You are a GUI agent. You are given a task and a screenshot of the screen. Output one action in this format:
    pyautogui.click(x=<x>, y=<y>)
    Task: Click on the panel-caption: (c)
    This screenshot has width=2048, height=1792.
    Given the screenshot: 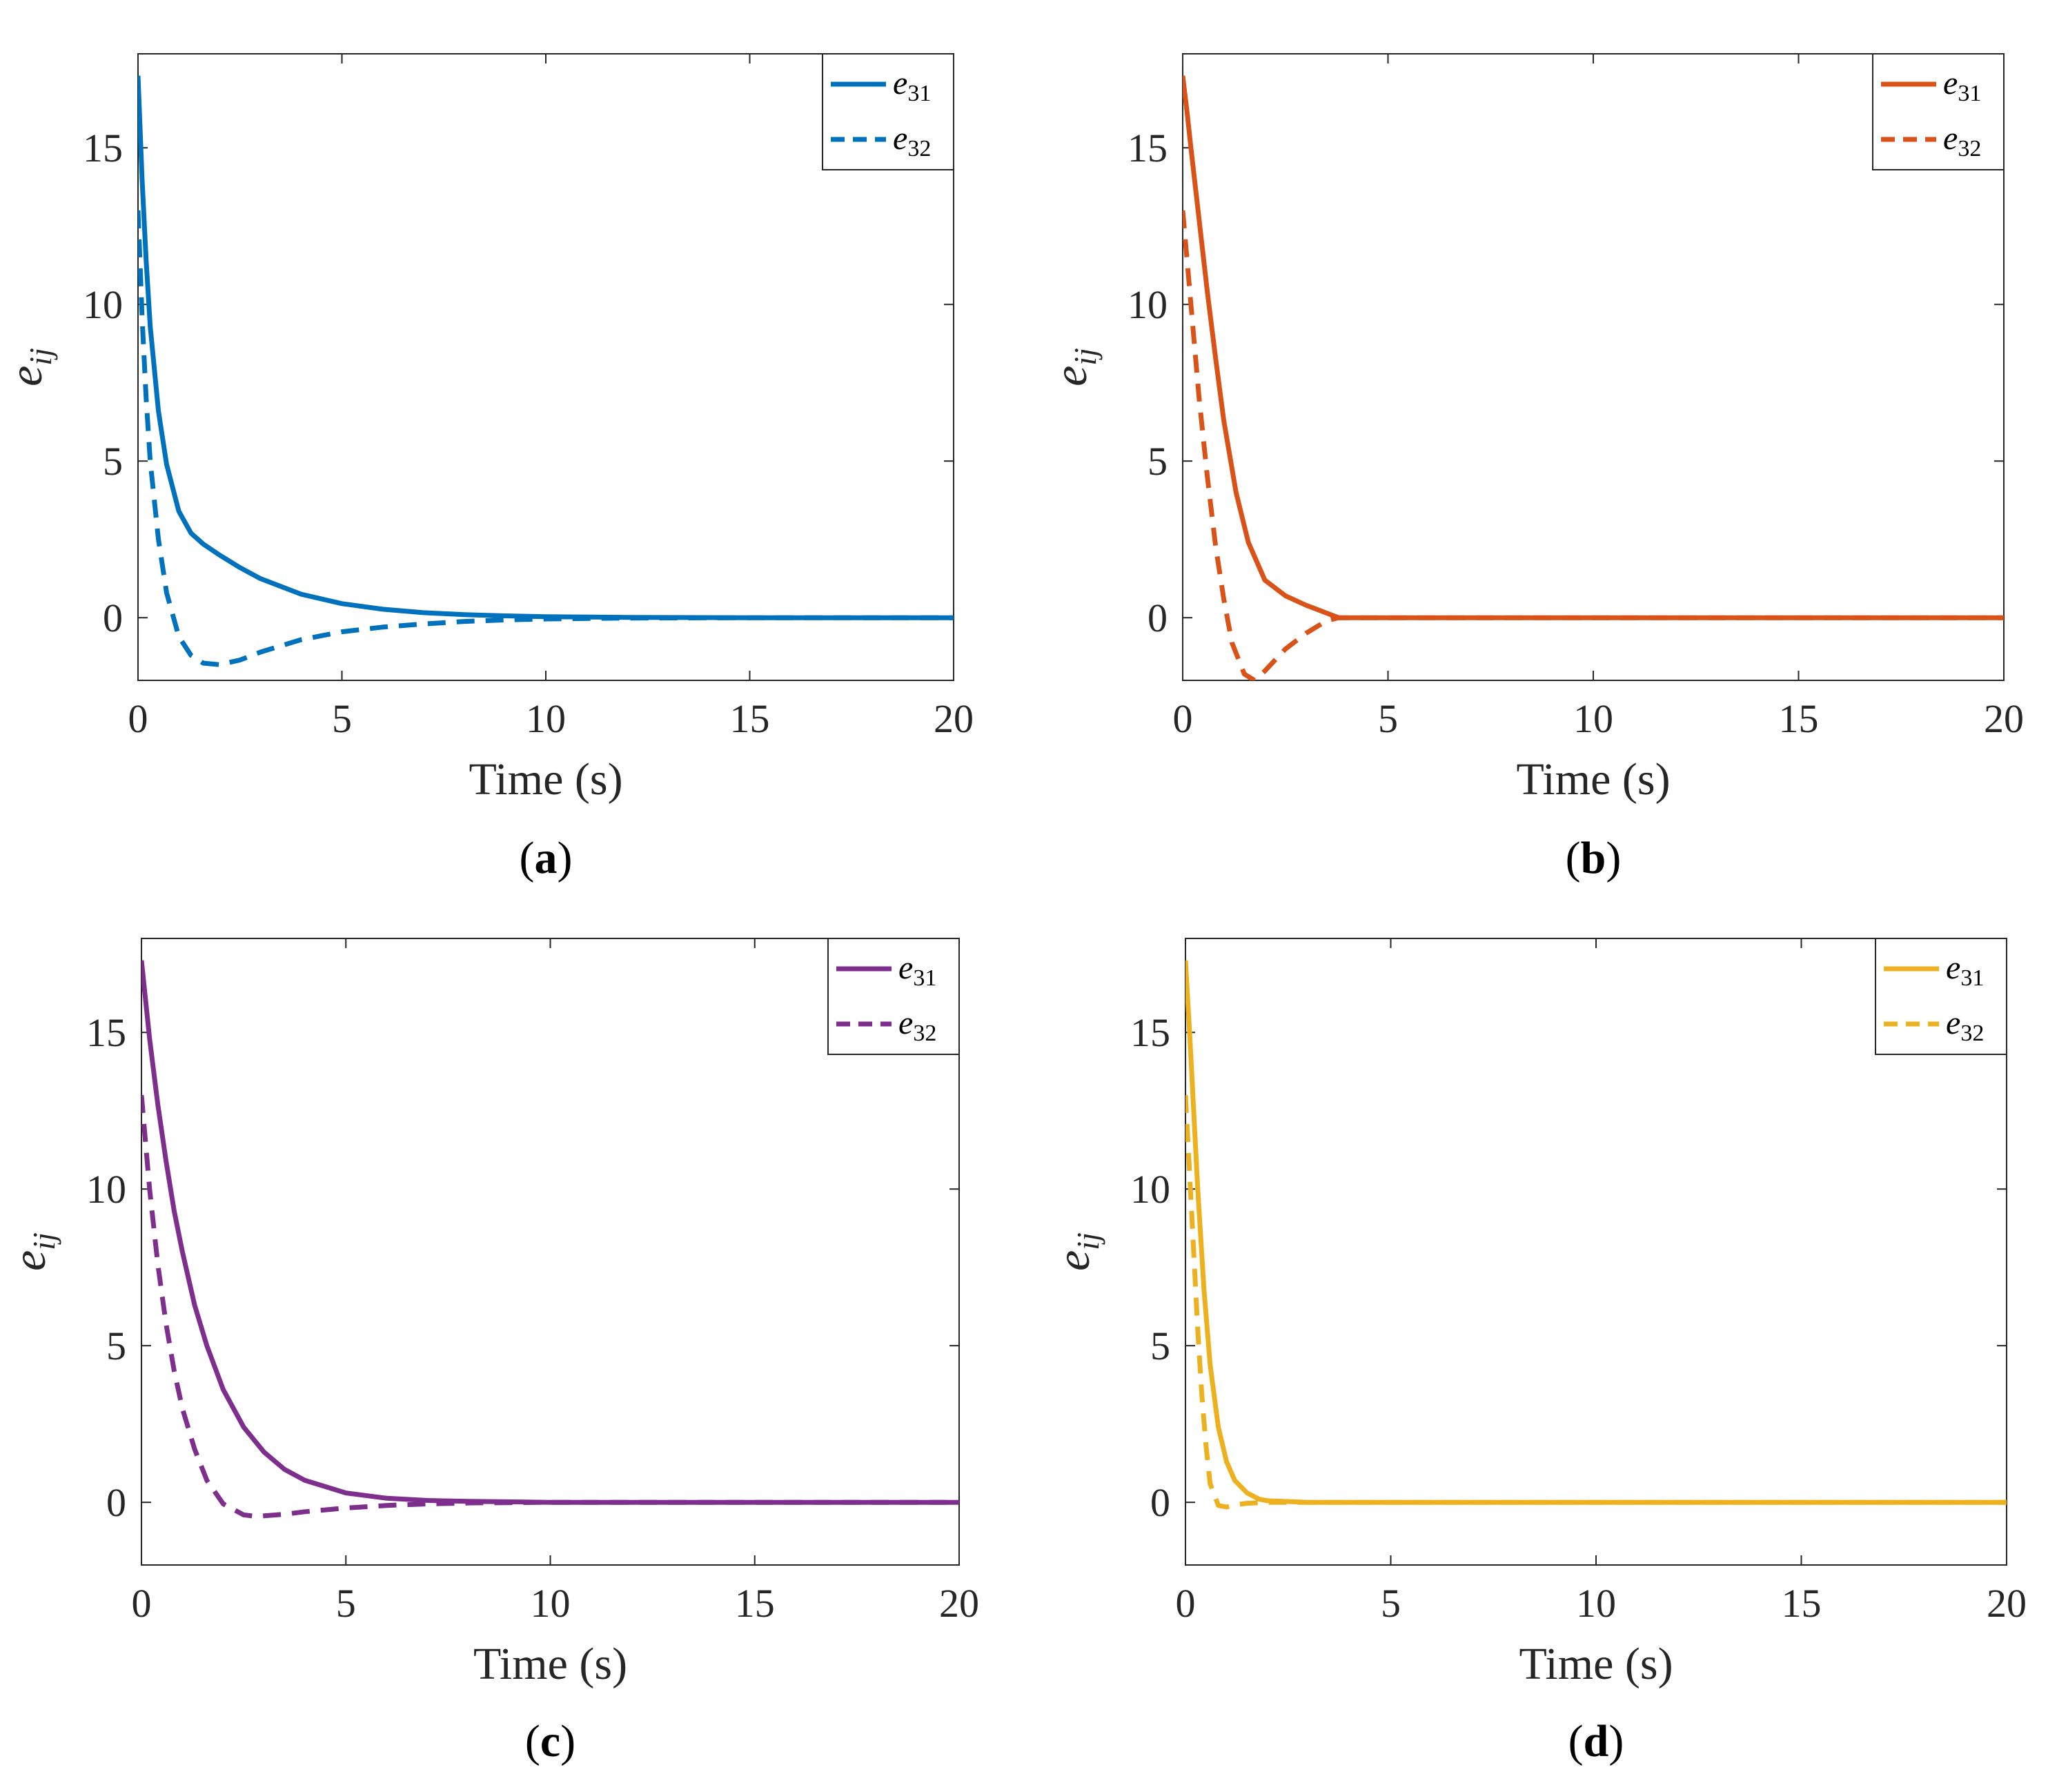 What is the action you would take?
    pyautogui.click(x=550, y=1741)
    